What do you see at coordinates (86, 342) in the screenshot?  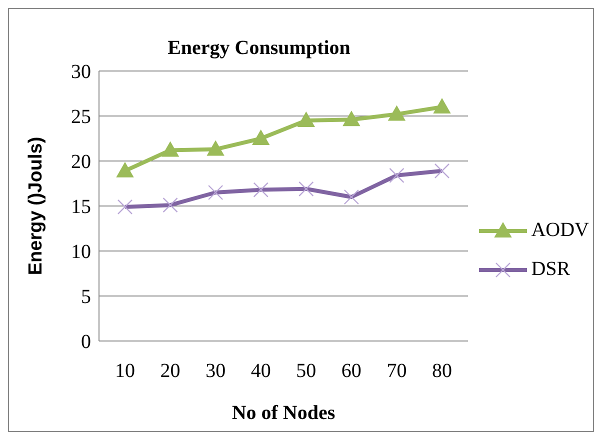 I see `y-tick-label: 0` at bounding box center [86, 342].